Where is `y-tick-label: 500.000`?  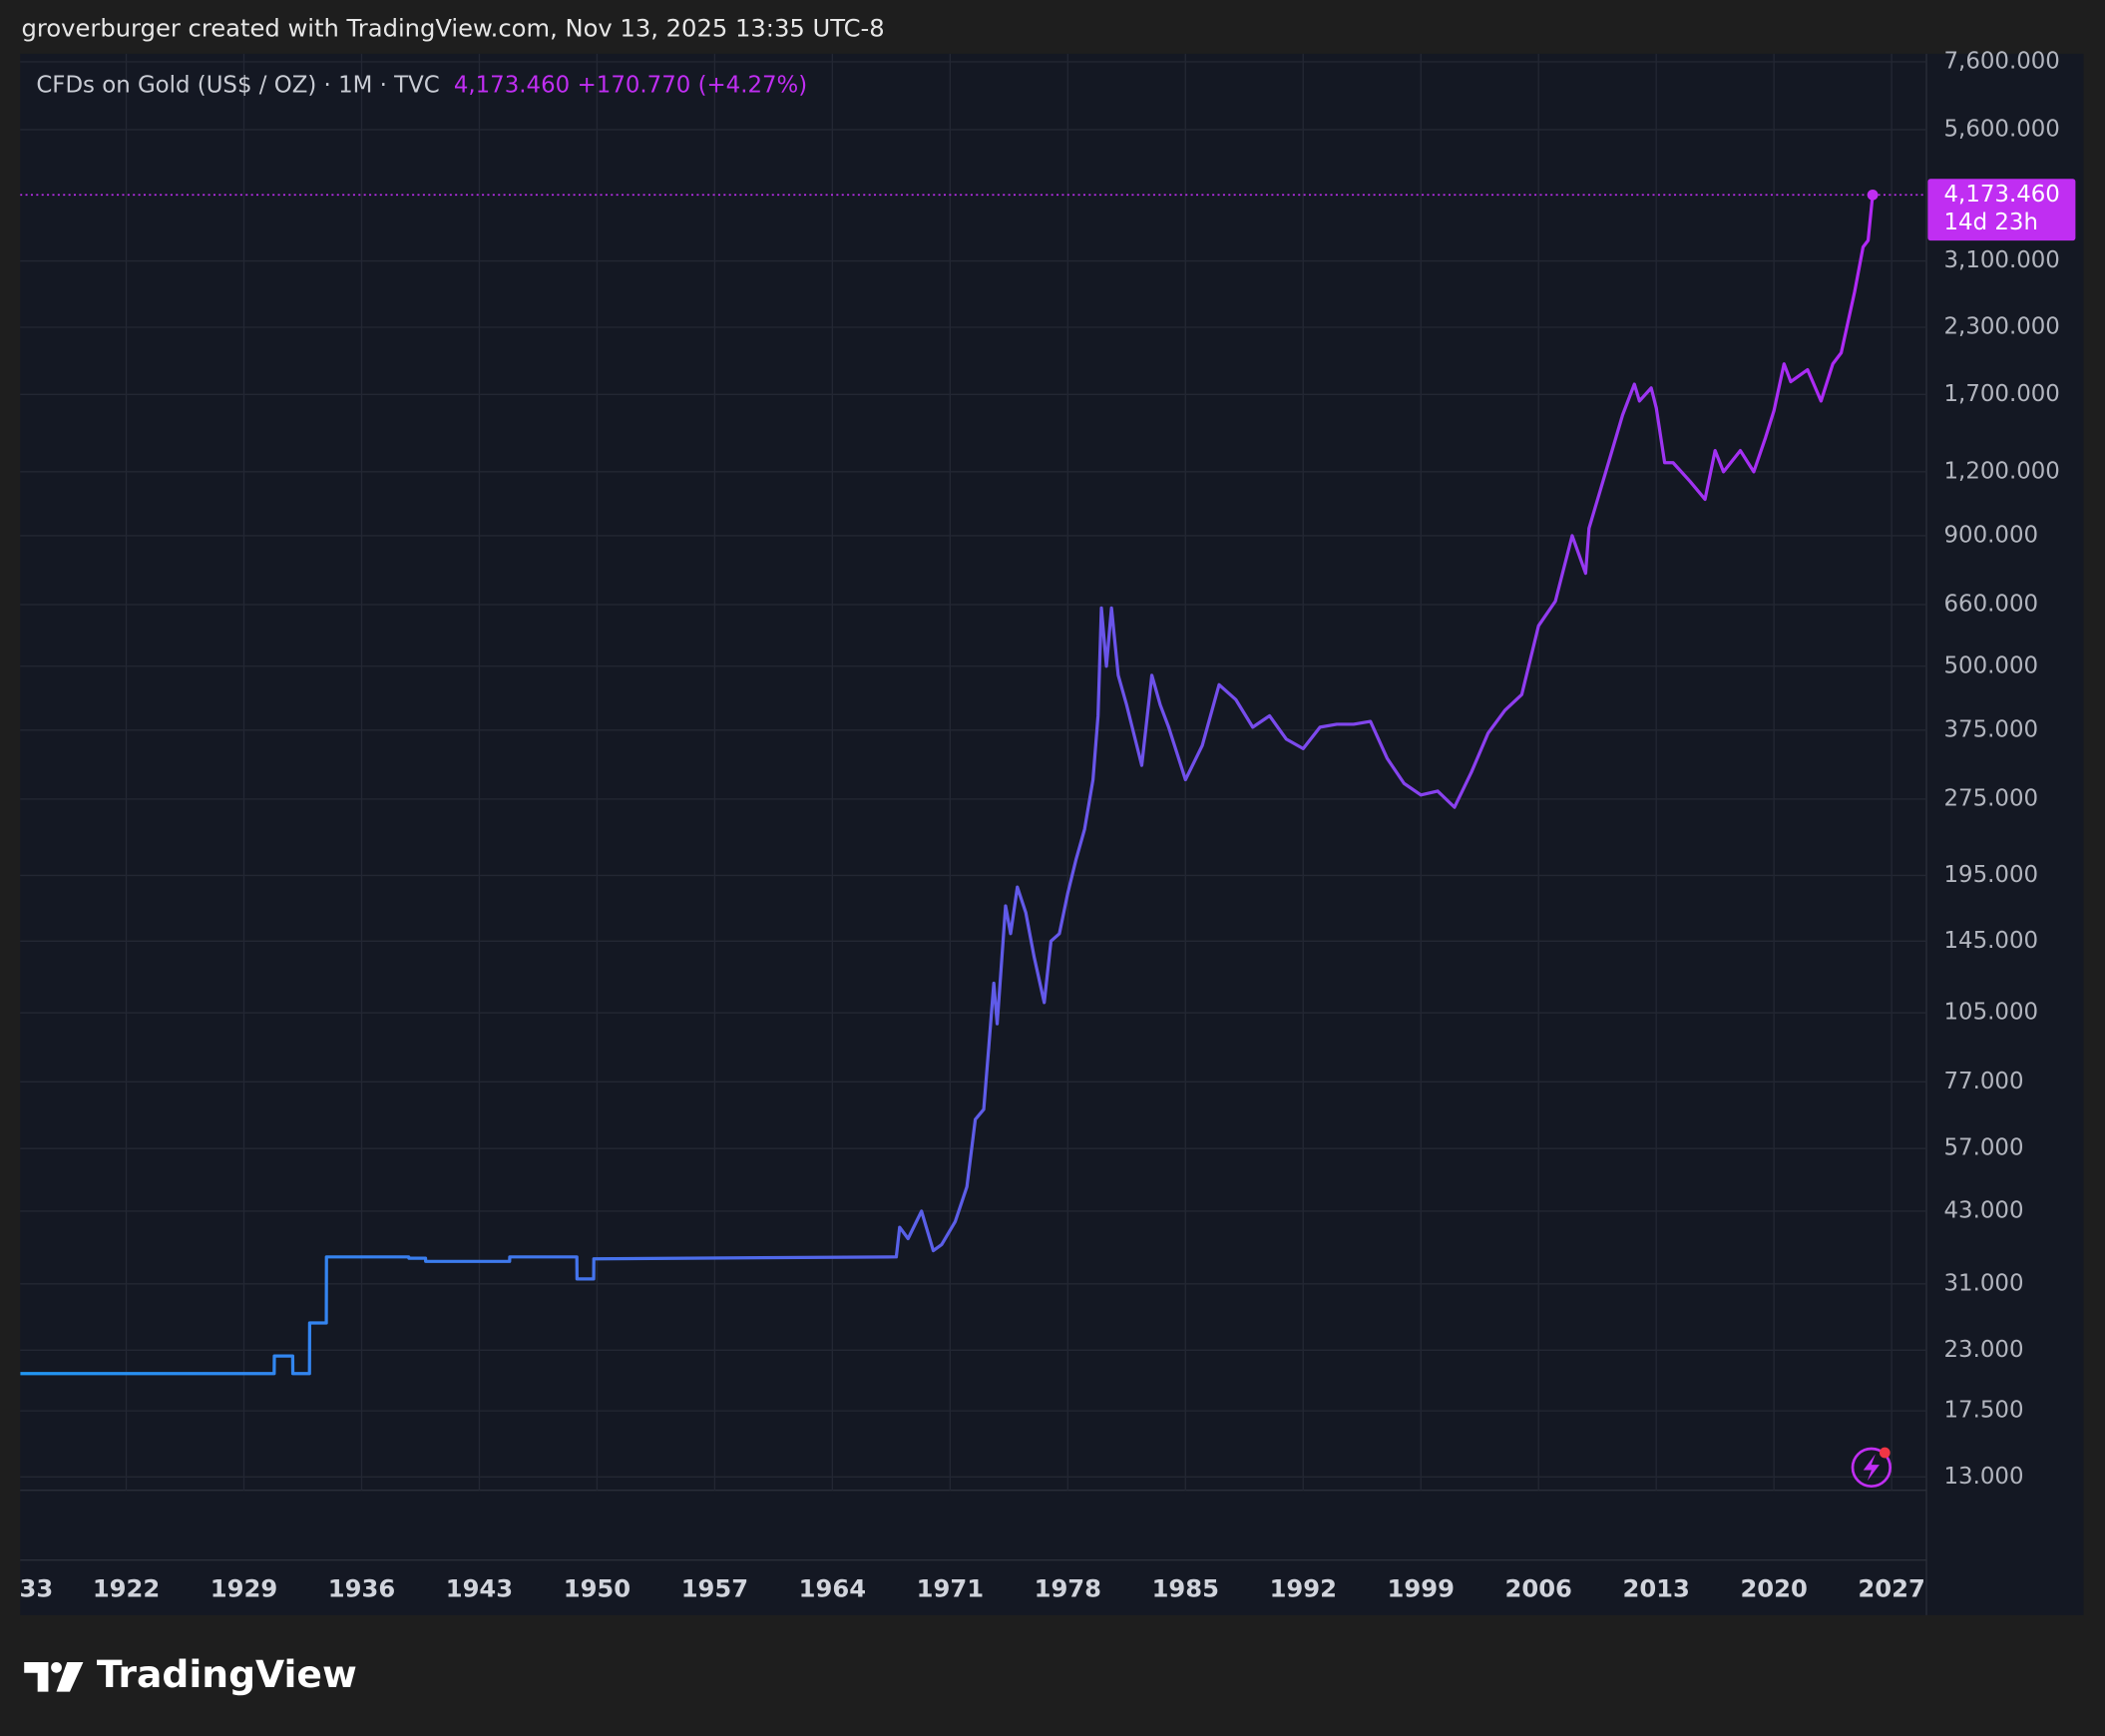
y-tick-label: 500.000 is located at coordinates (1992, 665).